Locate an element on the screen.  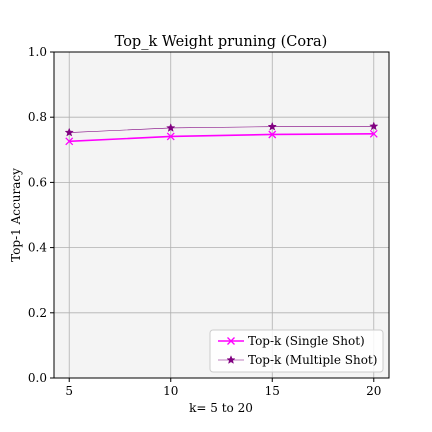
legend: Top-k (Single Shot) Top-k (Multiple Shot) is located at coordinates (296, 351).